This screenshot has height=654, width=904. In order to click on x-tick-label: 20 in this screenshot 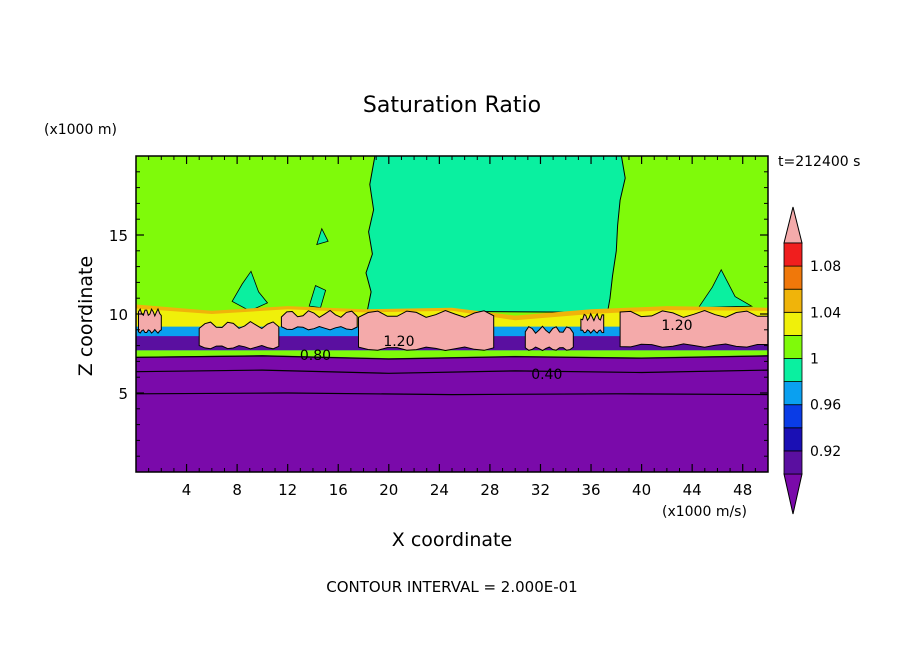, I will do `click(388, 490)`.